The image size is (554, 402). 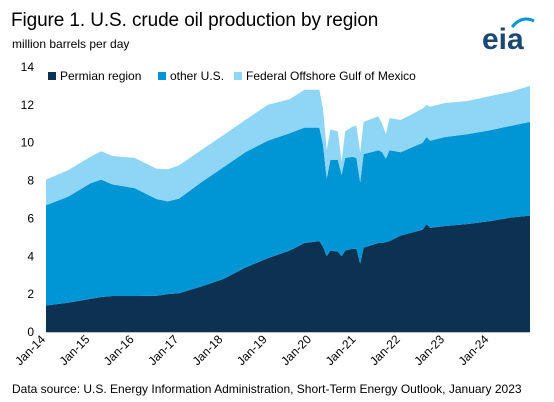 I want to click on y-tick-label: 2, so click(x=30, y=294).